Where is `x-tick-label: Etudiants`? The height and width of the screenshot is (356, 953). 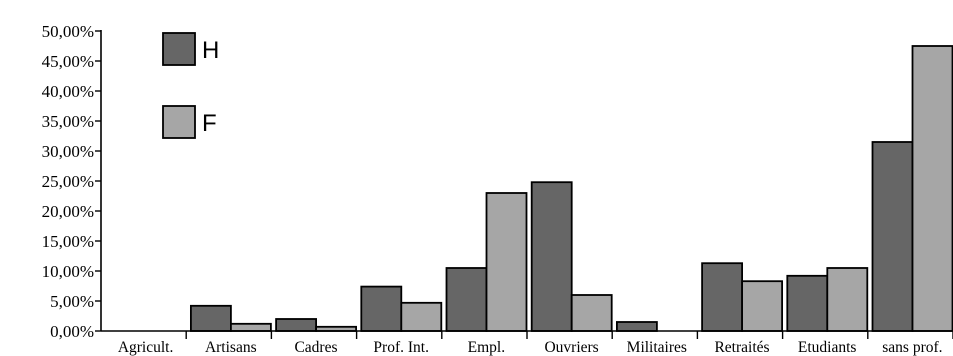 x-tick-label: Etudiants is located at coordinates (827, 347).